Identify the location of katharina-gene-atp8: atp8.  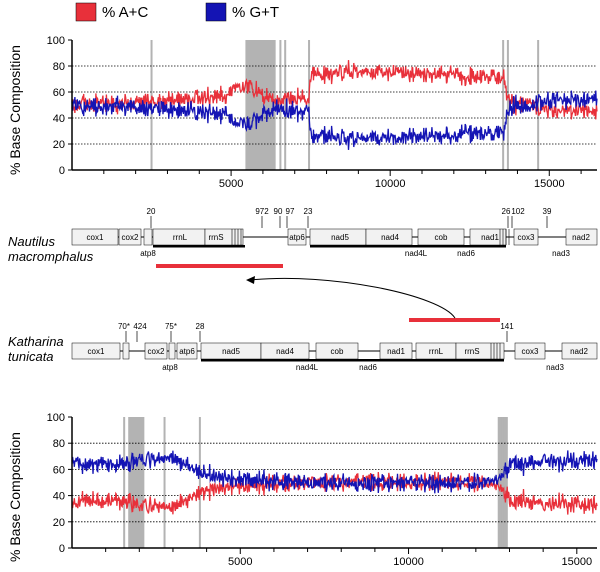
(170, 367).